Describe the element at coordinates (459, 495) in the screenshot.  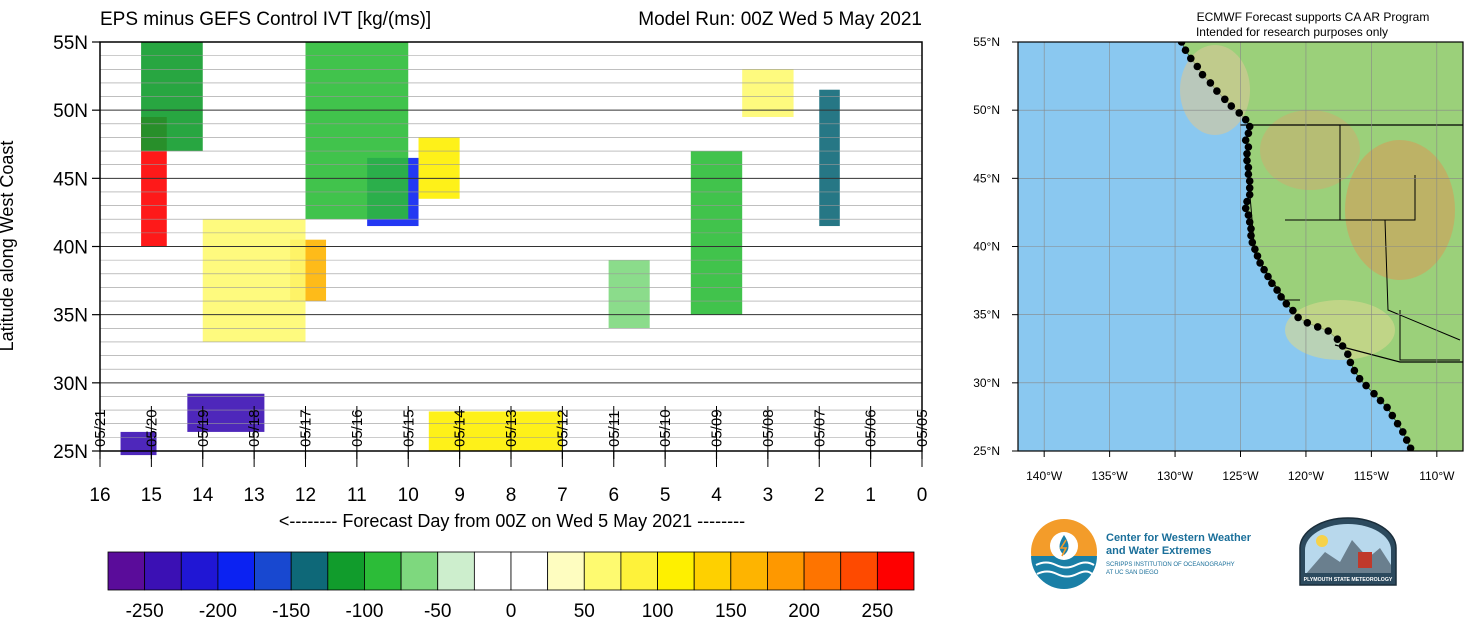
I see `x-tick-label: 9` at that location.